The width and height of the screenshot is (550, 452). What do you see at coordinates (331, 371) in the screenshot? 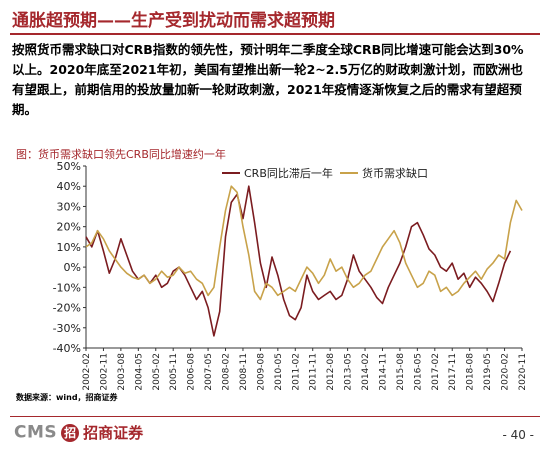
I see `x-tick-label: 2012-08` at bounding box center [331, 371].